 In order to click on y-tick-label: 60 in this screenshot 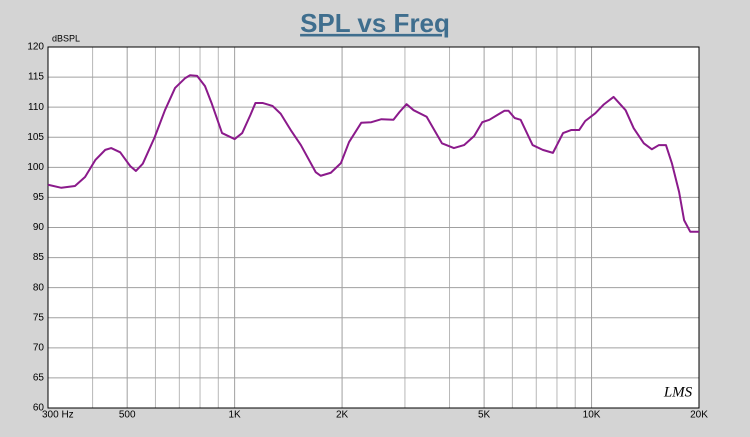, I will do `click(39, 408)`.